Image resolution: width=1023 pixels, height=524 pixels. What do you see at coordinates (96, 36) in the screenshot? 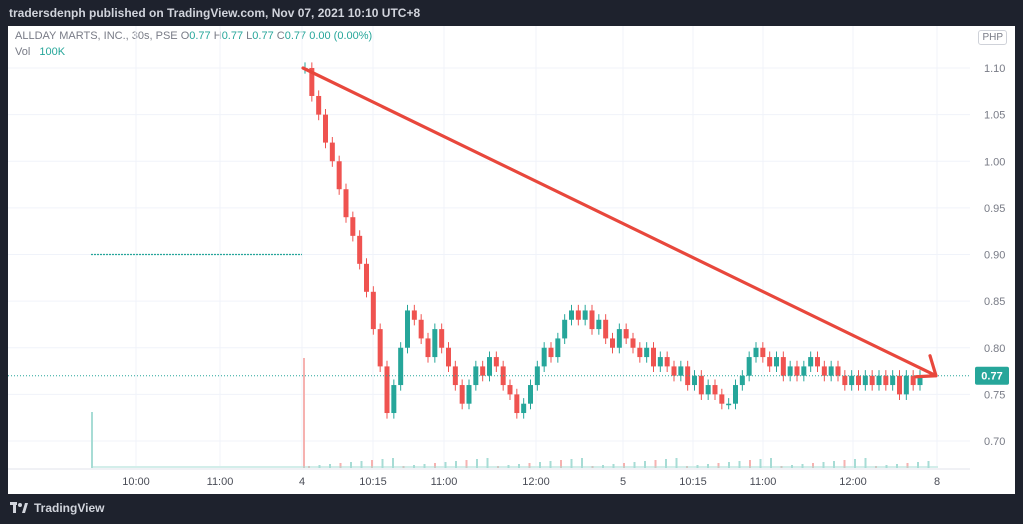
I see `symbol-info: ALLDAY MARTS, INC., 30s, PSE` at bounding box center [96, 36].